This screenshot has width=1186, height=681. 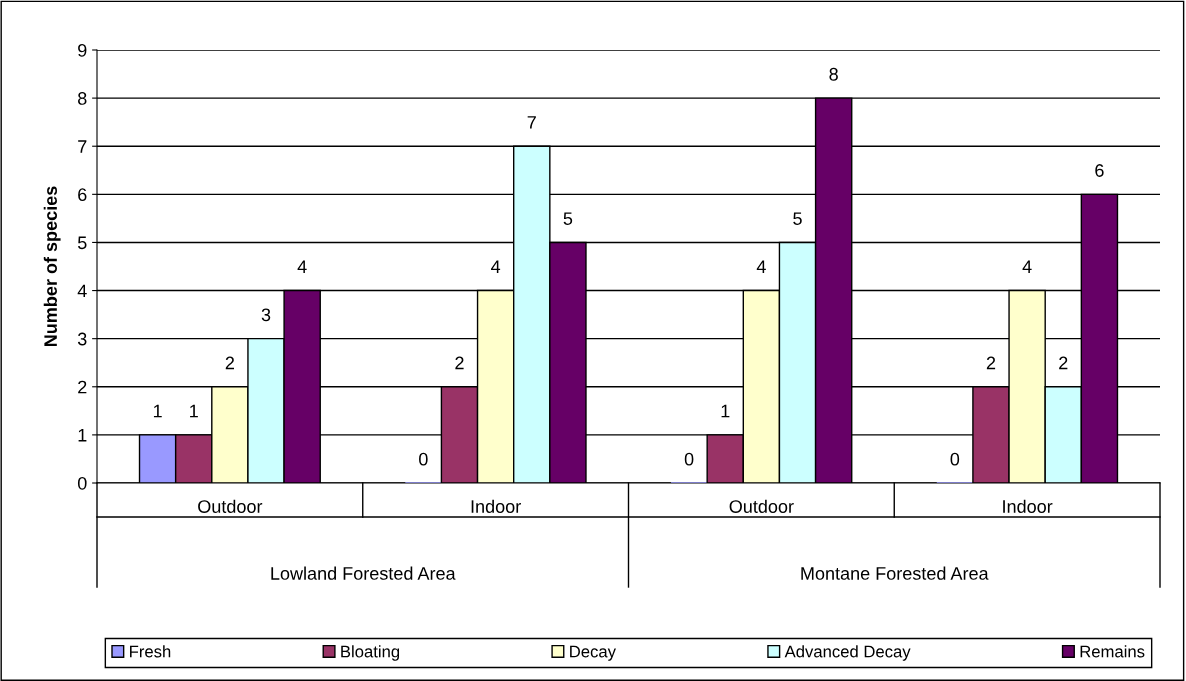 I want to click on y-tick-label: 9, so click(x=82, y=50).